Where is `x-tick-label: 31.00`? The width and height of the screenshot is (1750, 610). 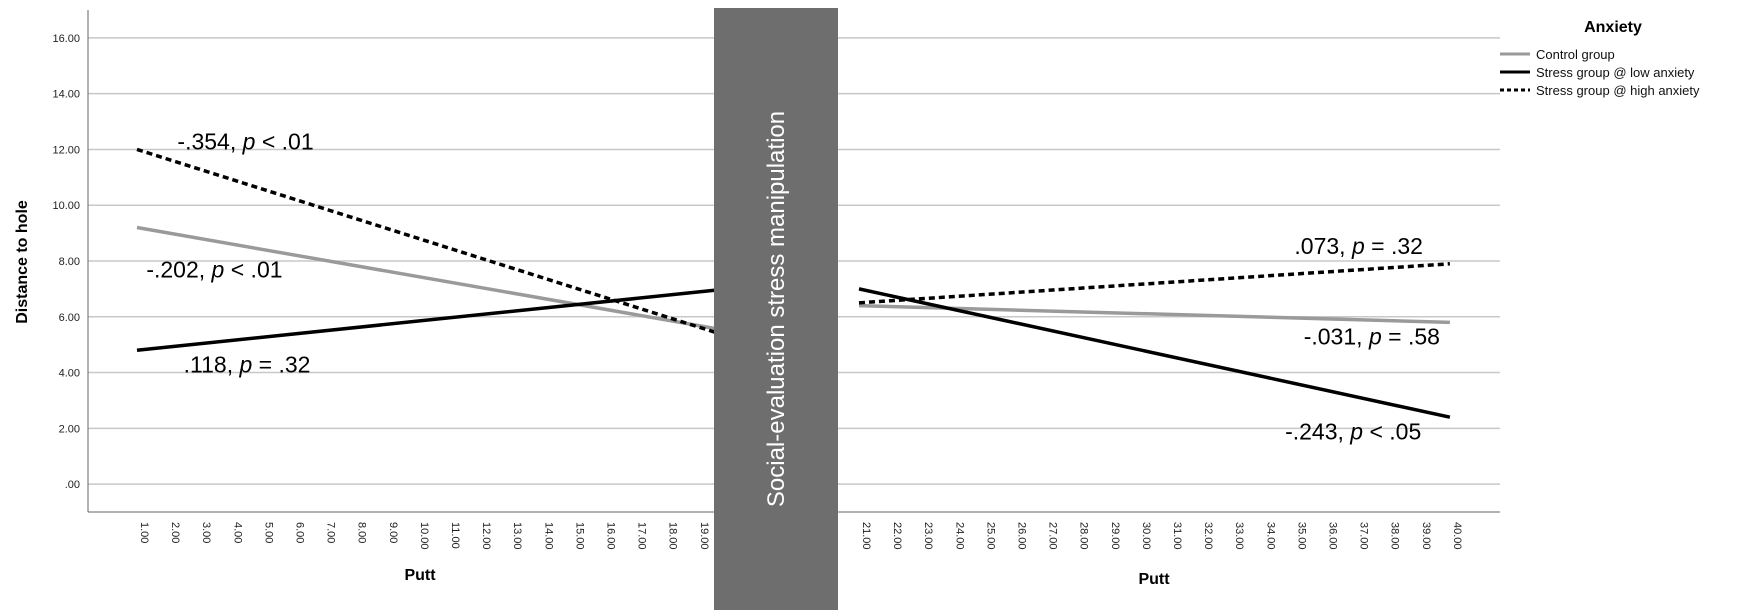 x-tick-label: 31.00 is located at coordinates (1177, 536).